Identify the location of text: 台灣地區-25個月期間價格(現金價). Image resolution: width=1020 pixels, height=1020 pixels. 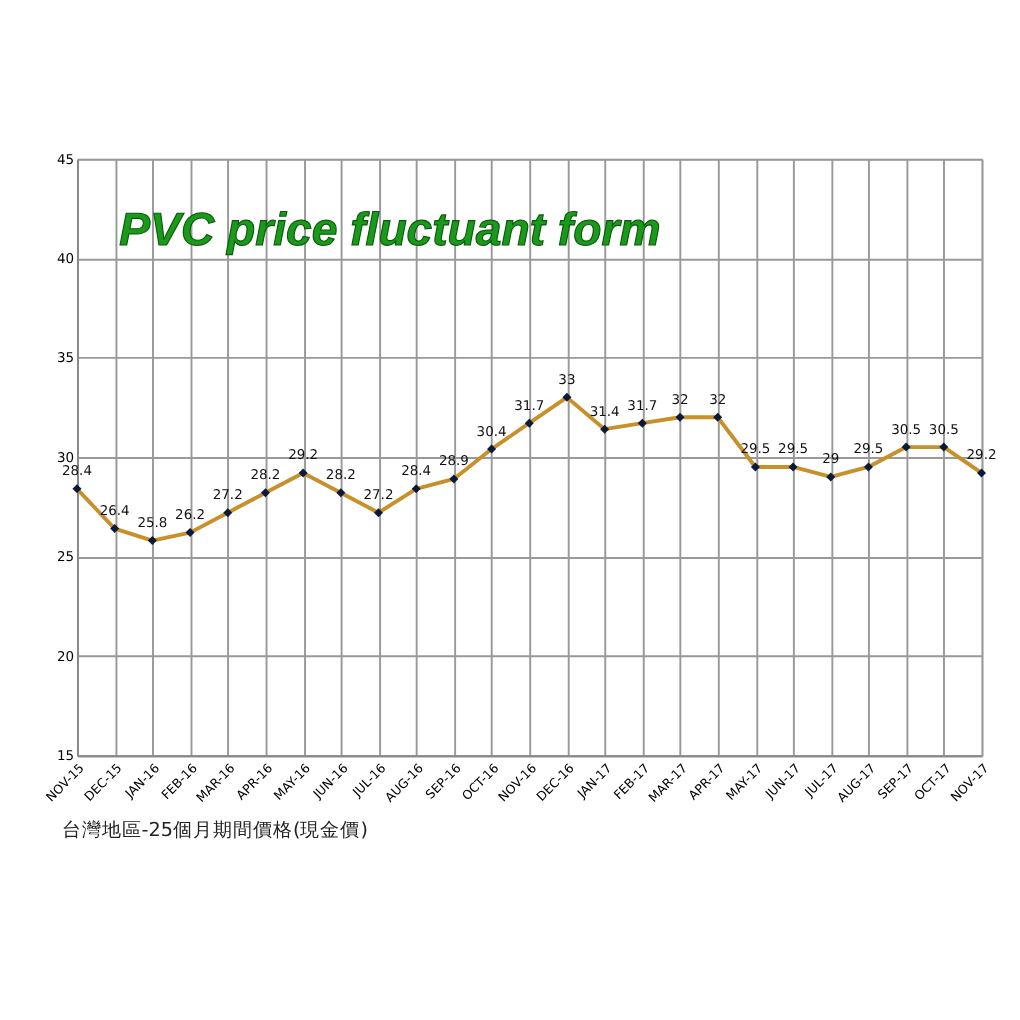
(214, 830).